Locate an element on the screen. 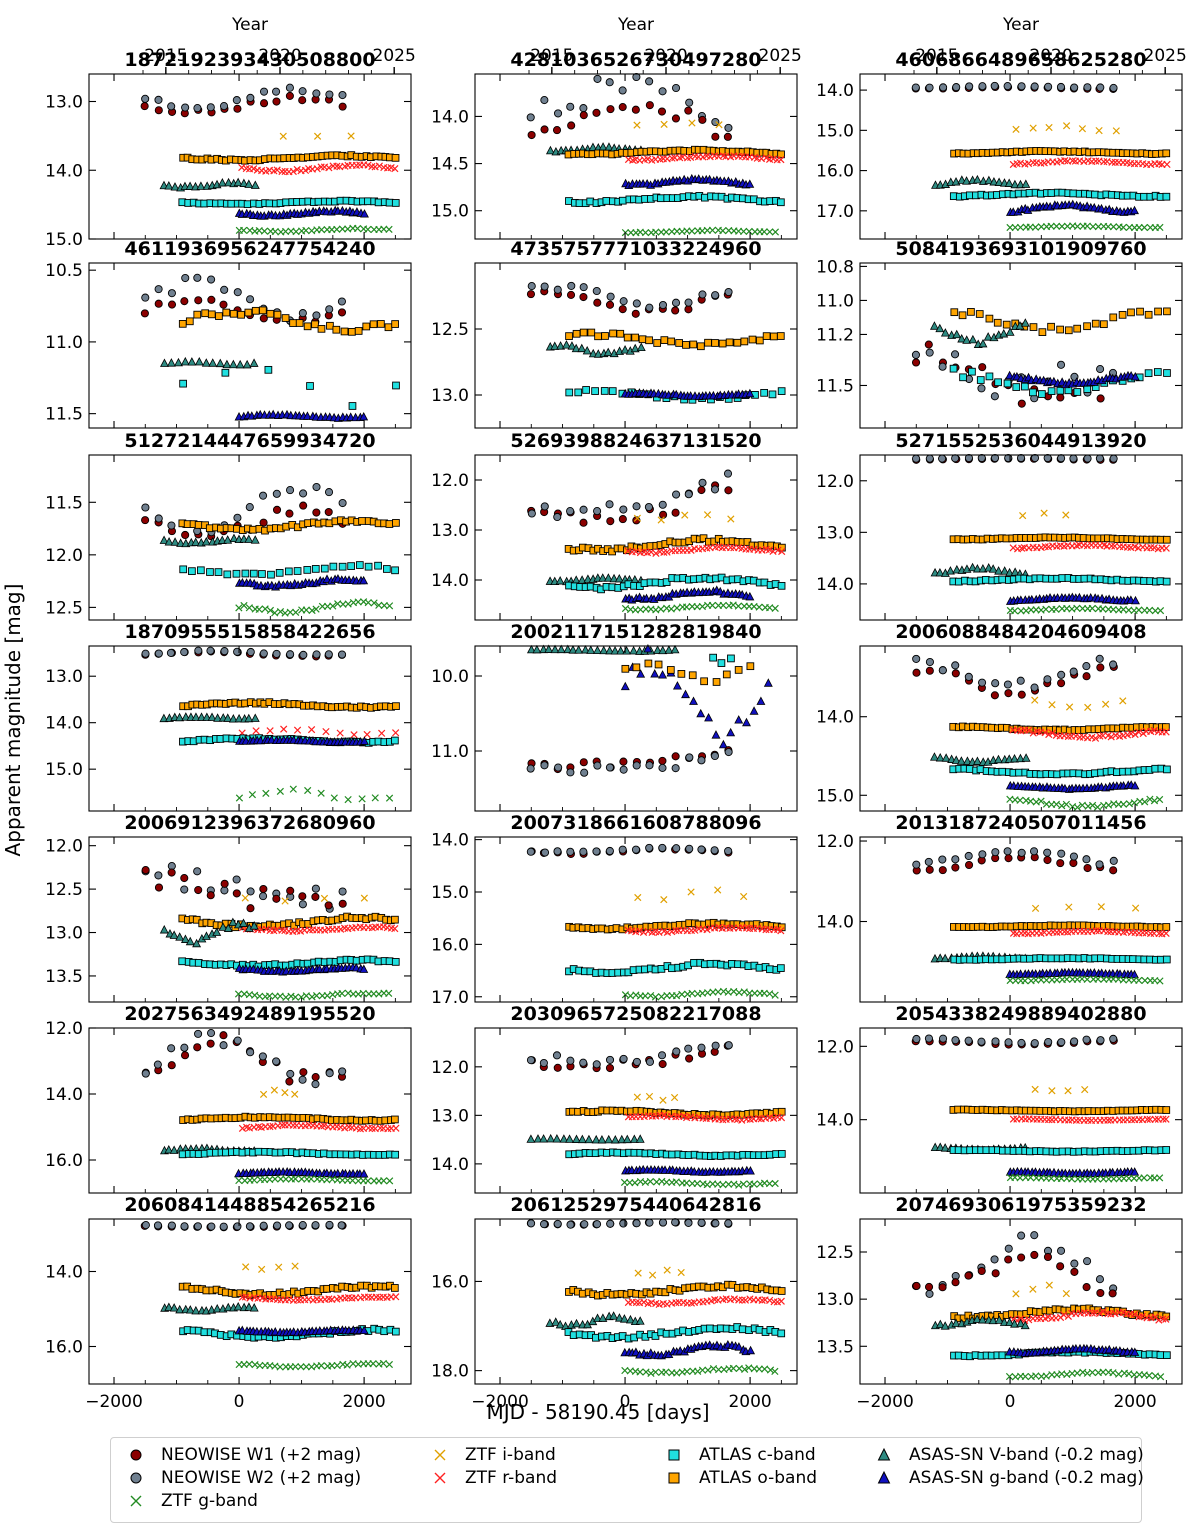 The width and height of the screenshot is (1200, 1534). y-tick-label: 14.0 is located at coordinates (450, 1165).